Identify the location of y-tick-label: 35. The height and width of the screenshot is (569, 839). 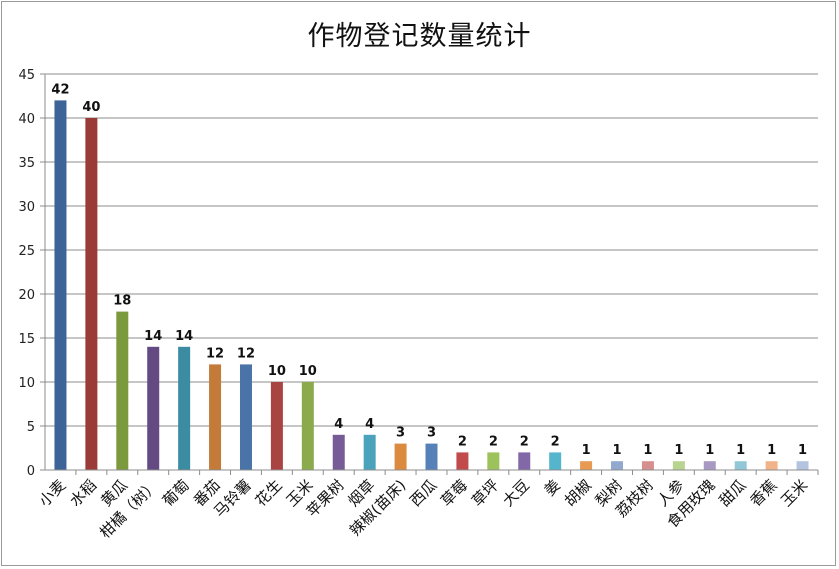
(26, 163).